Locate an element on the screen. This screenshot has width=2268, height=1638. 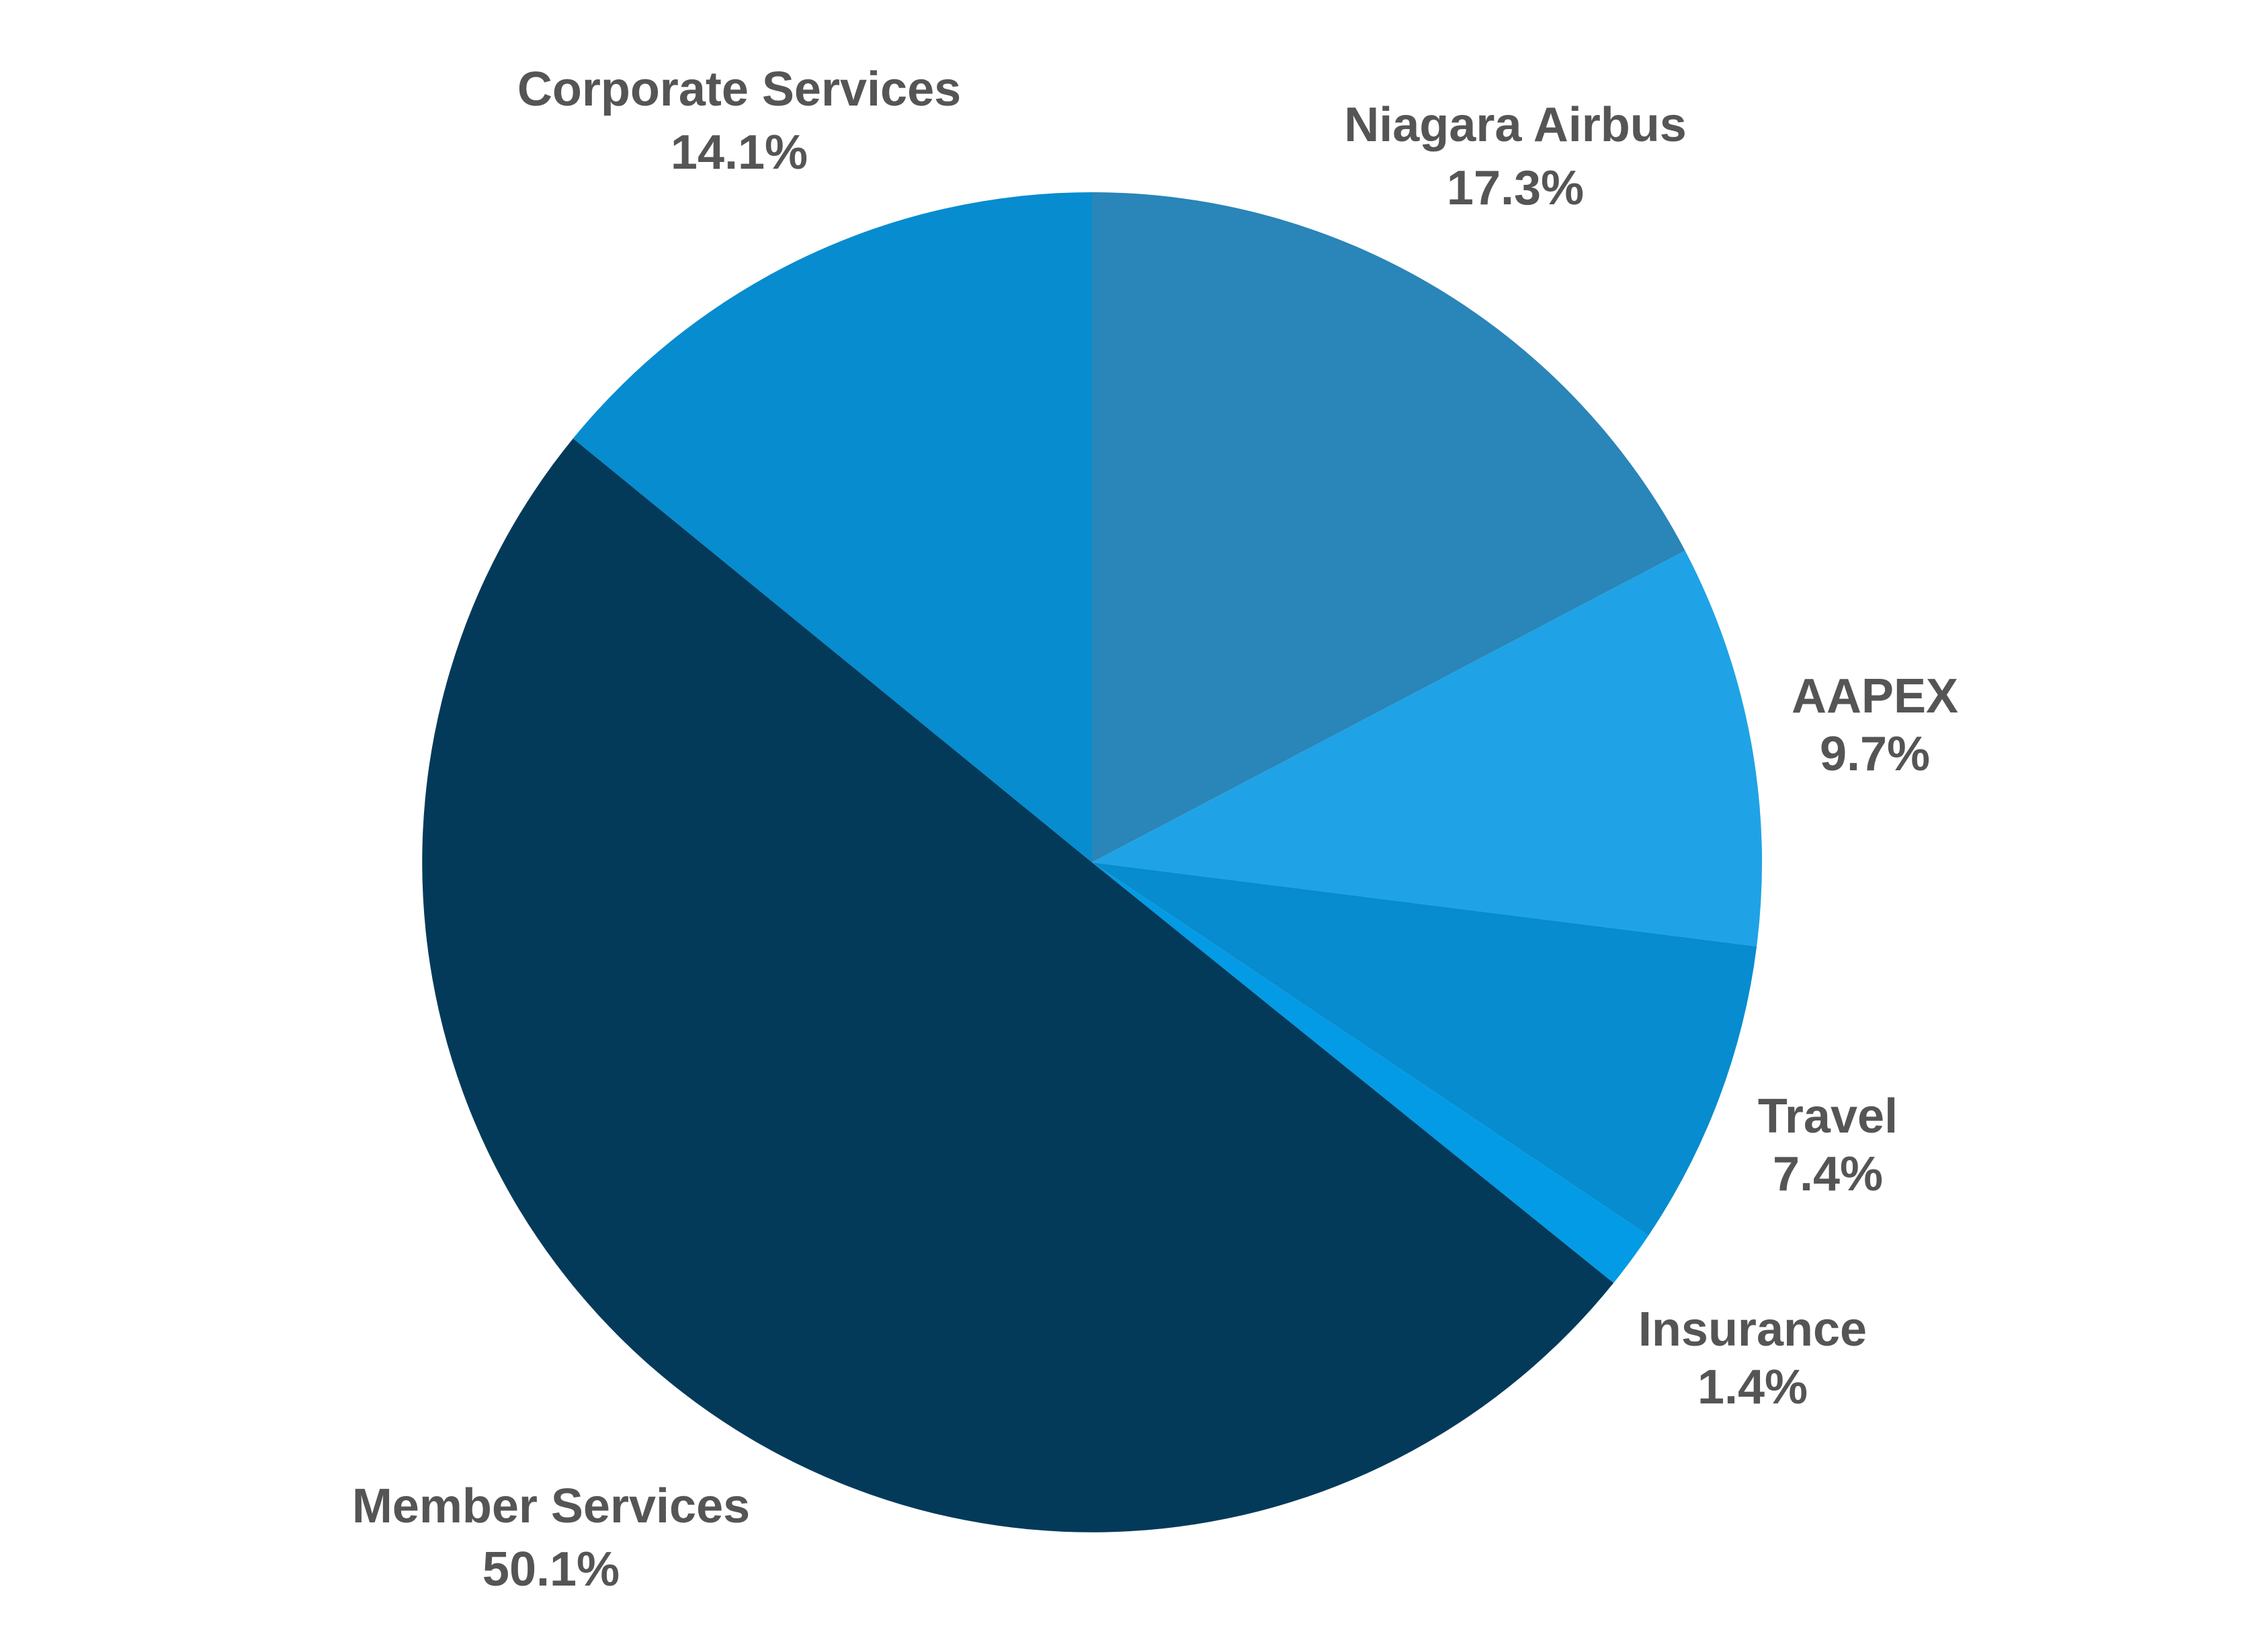
slice-label-niagara-airbus: Niagara Airbus is located at coordinates (1515, 125).